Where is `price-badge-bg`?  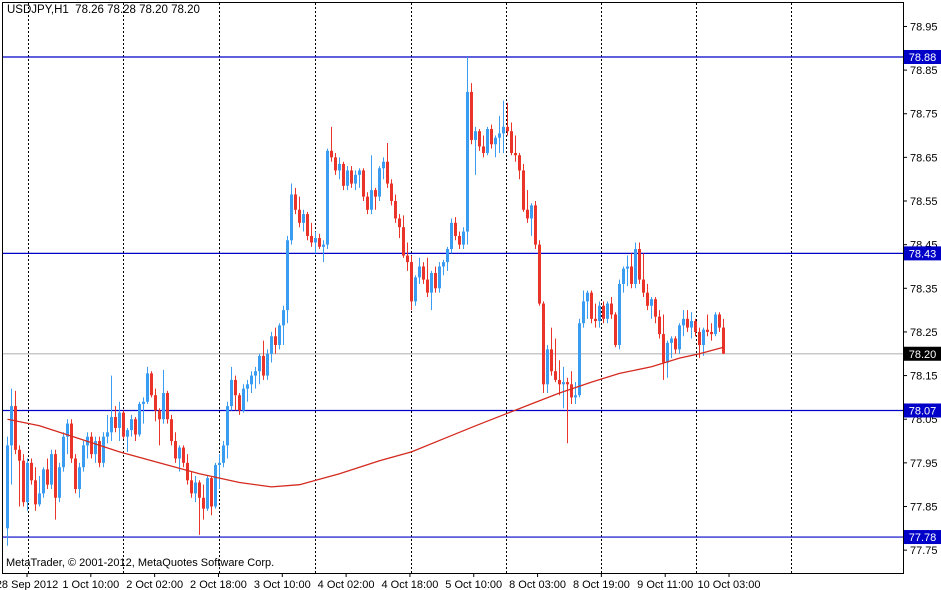 price-badge-bg is located at coordinates (922, 537).